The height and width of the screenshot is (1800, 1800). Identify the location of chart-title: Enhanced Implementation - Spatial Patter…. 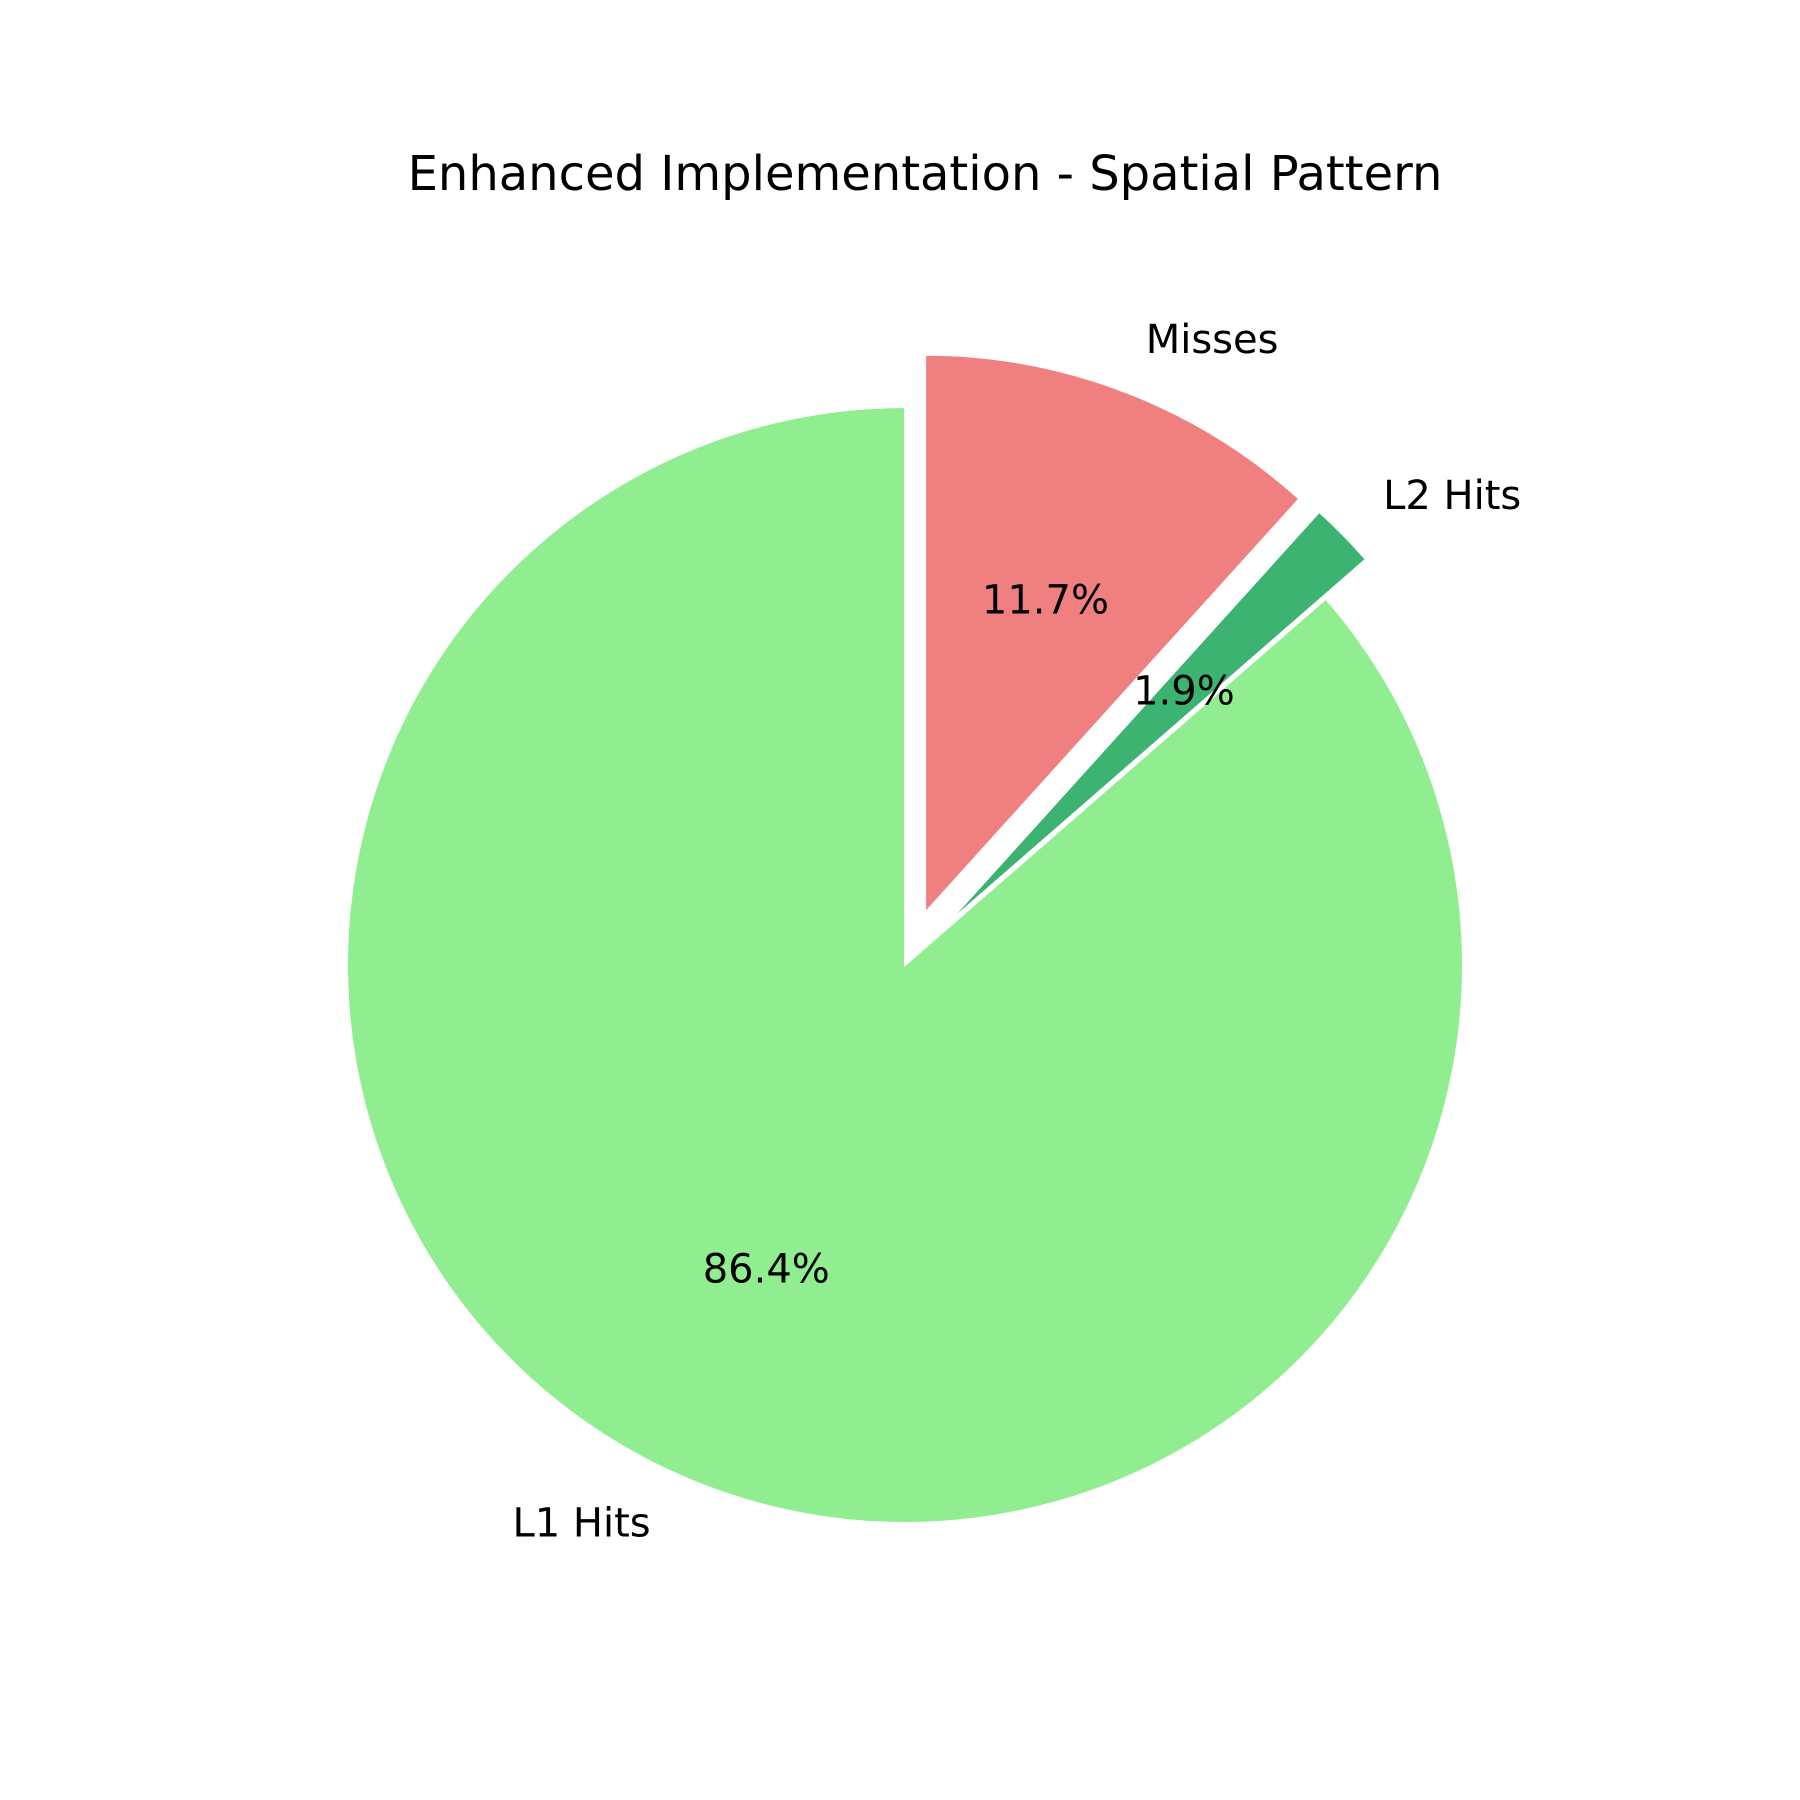
(925, 174).